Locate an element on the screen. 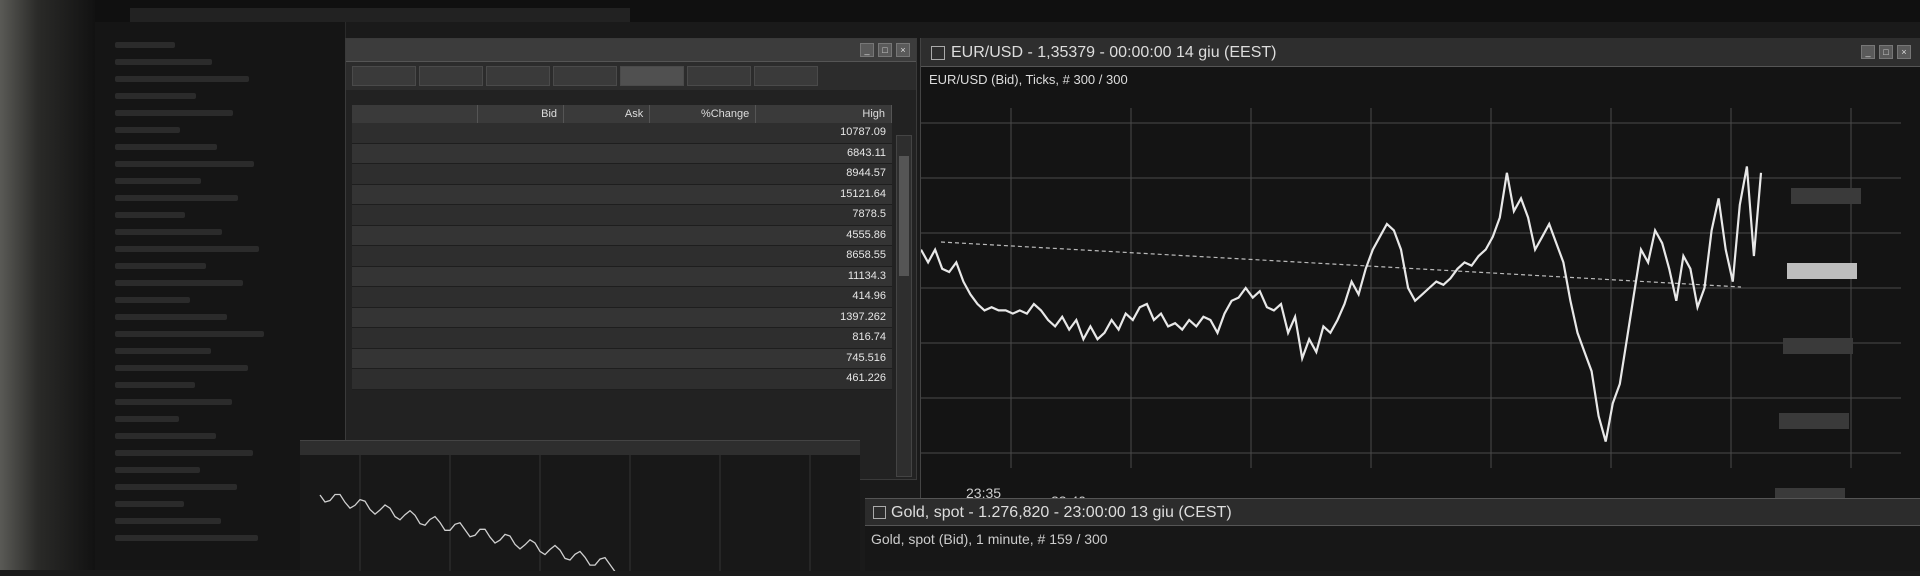 Image resolution: width=1920 pixels, height=576 pixels. table-row: 461.226 is located at coordinates (622, 379).